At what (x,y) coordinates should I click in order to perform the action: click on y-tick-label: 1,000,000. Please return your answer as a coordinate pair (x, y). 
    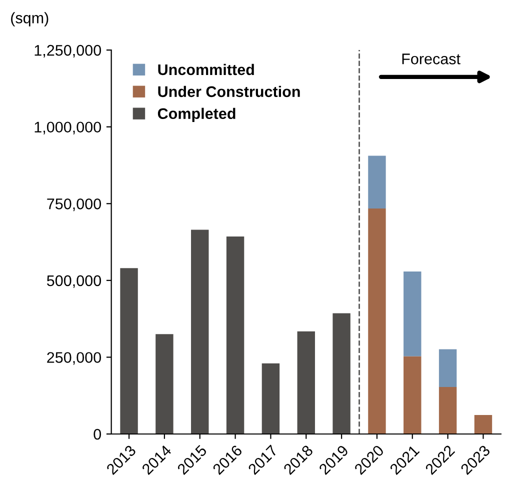
    Looking at the image, I should click on (68, 128).